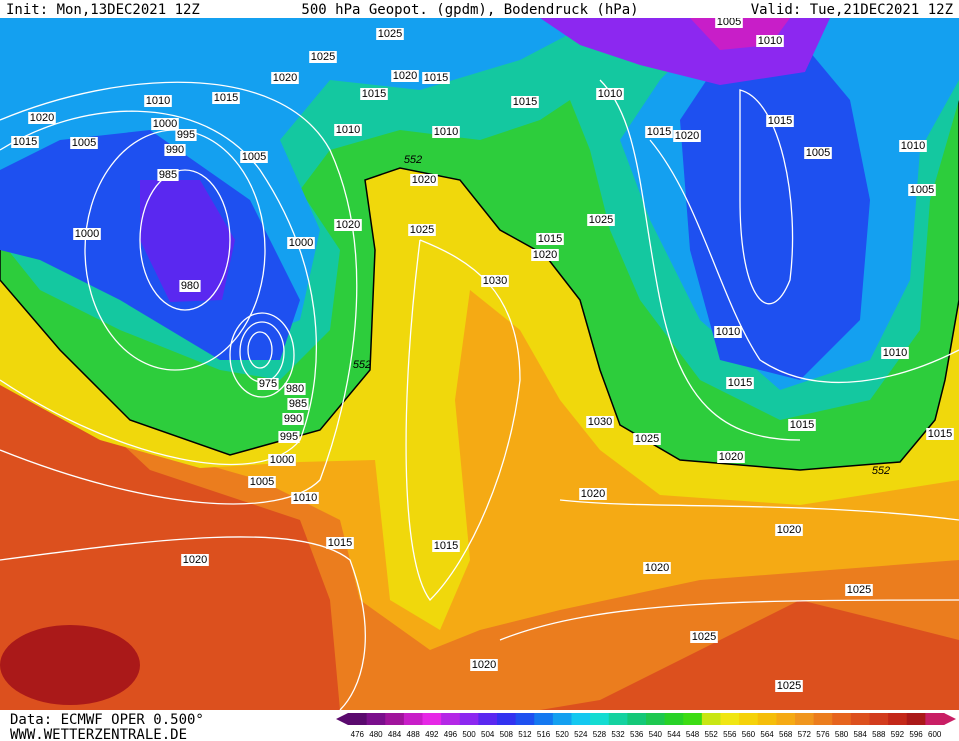  Describe the element at coordinates (656, 734) in the screenshot. I see `colorbar-label: 540` at that location.